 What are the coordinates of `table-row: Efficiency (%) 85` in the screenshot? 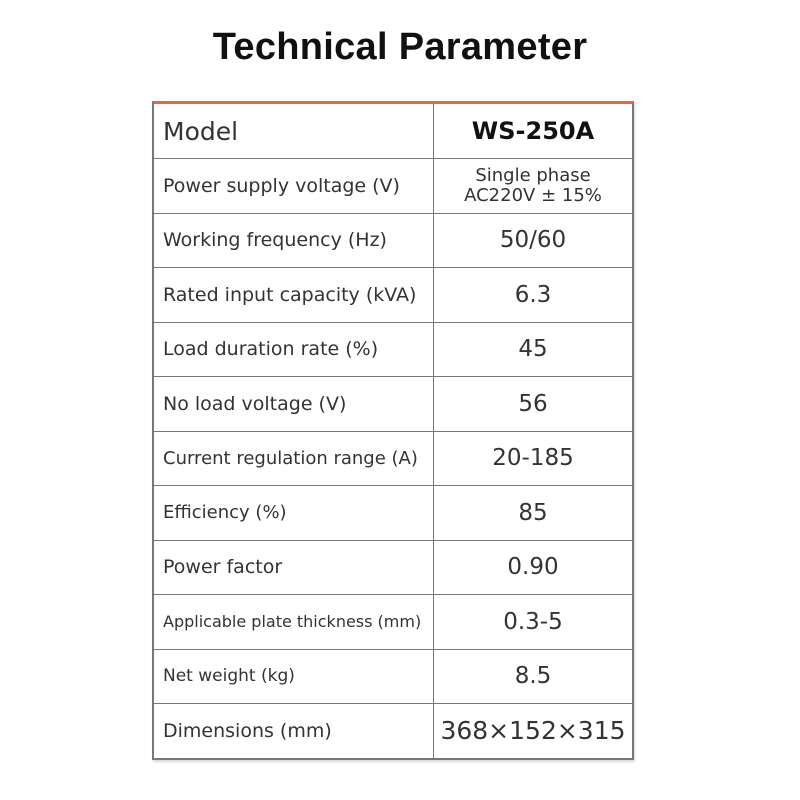 It's located at (393, 512).